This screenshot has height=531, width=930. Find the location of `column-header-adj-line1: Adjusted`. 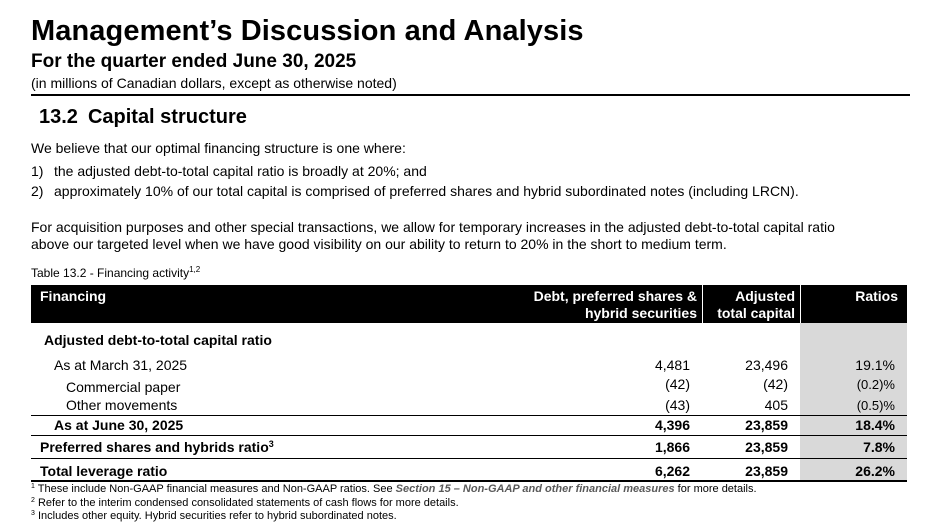

column-header-adj-line1: Adjusted is located at coordinates (765, 296).